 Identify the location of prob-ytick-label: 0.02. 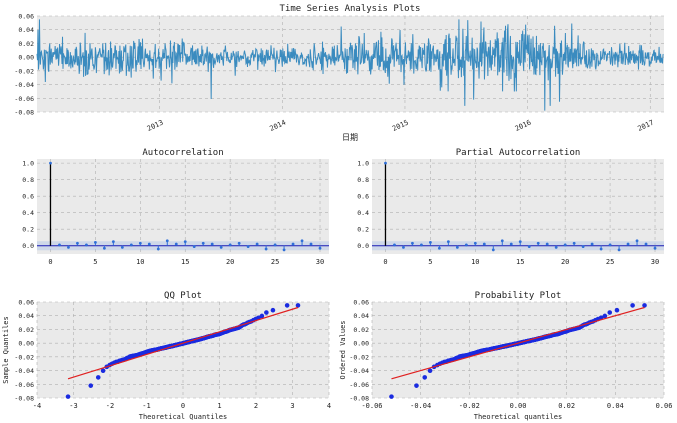
(361, 330).